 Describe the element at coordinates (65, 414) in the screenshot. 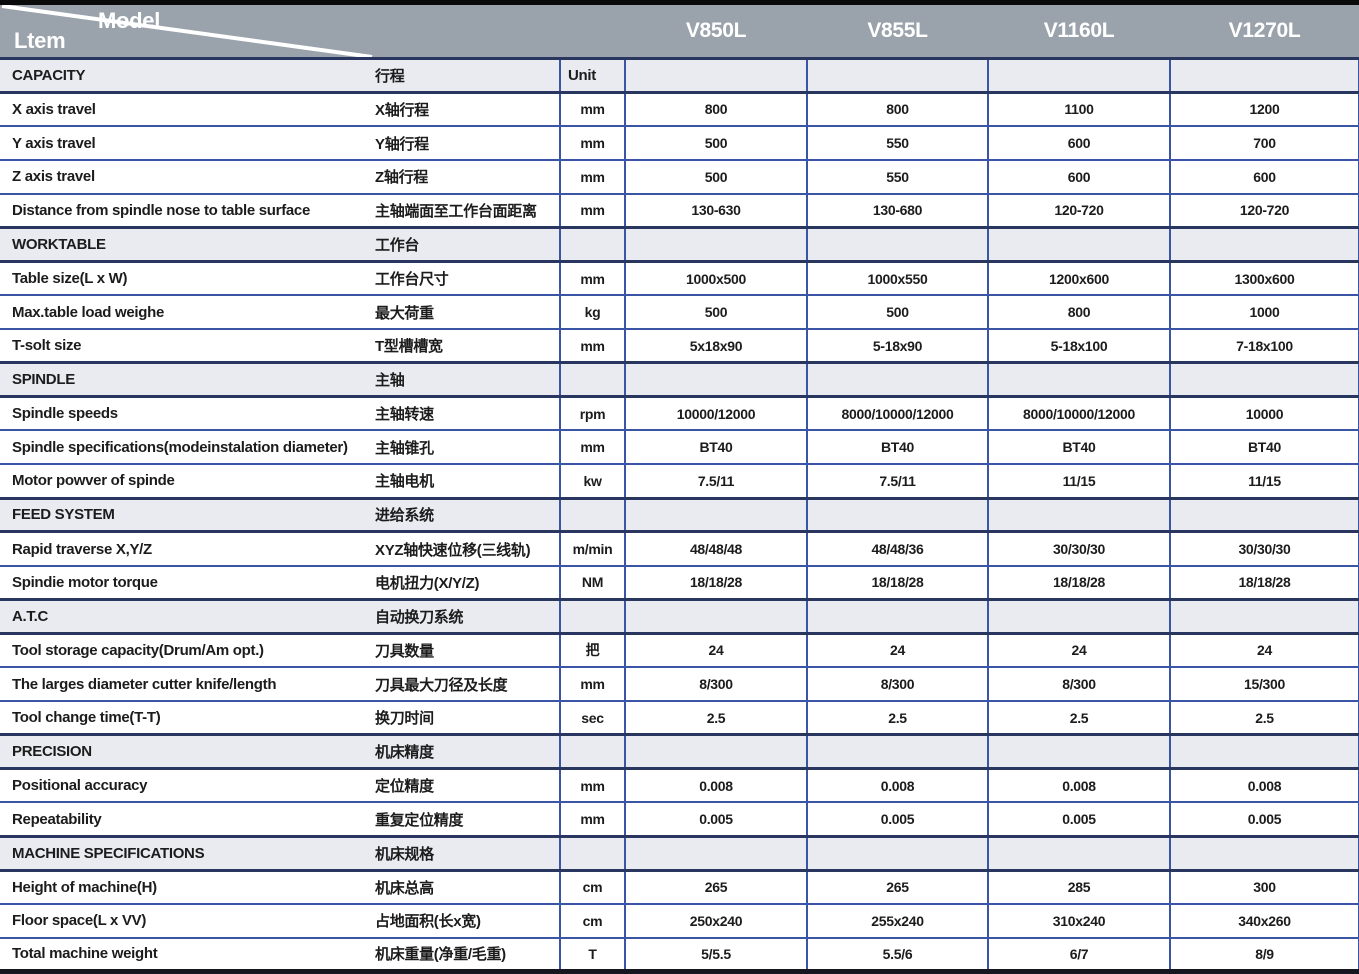

I see `item-name-en: Spindle speeds` at that location.